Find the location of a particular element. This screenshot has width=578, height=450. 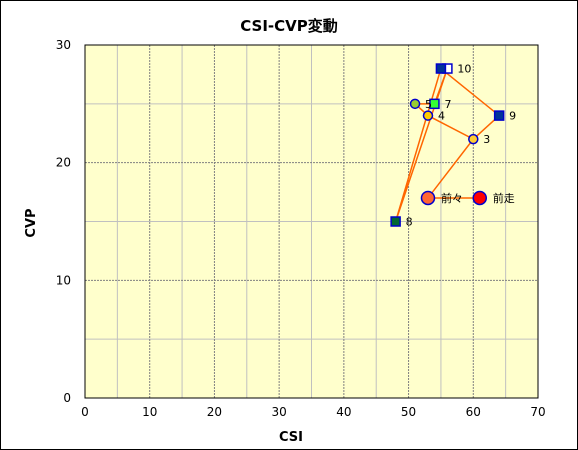

data-point-label: 9 is located at coordinates (512, 116).